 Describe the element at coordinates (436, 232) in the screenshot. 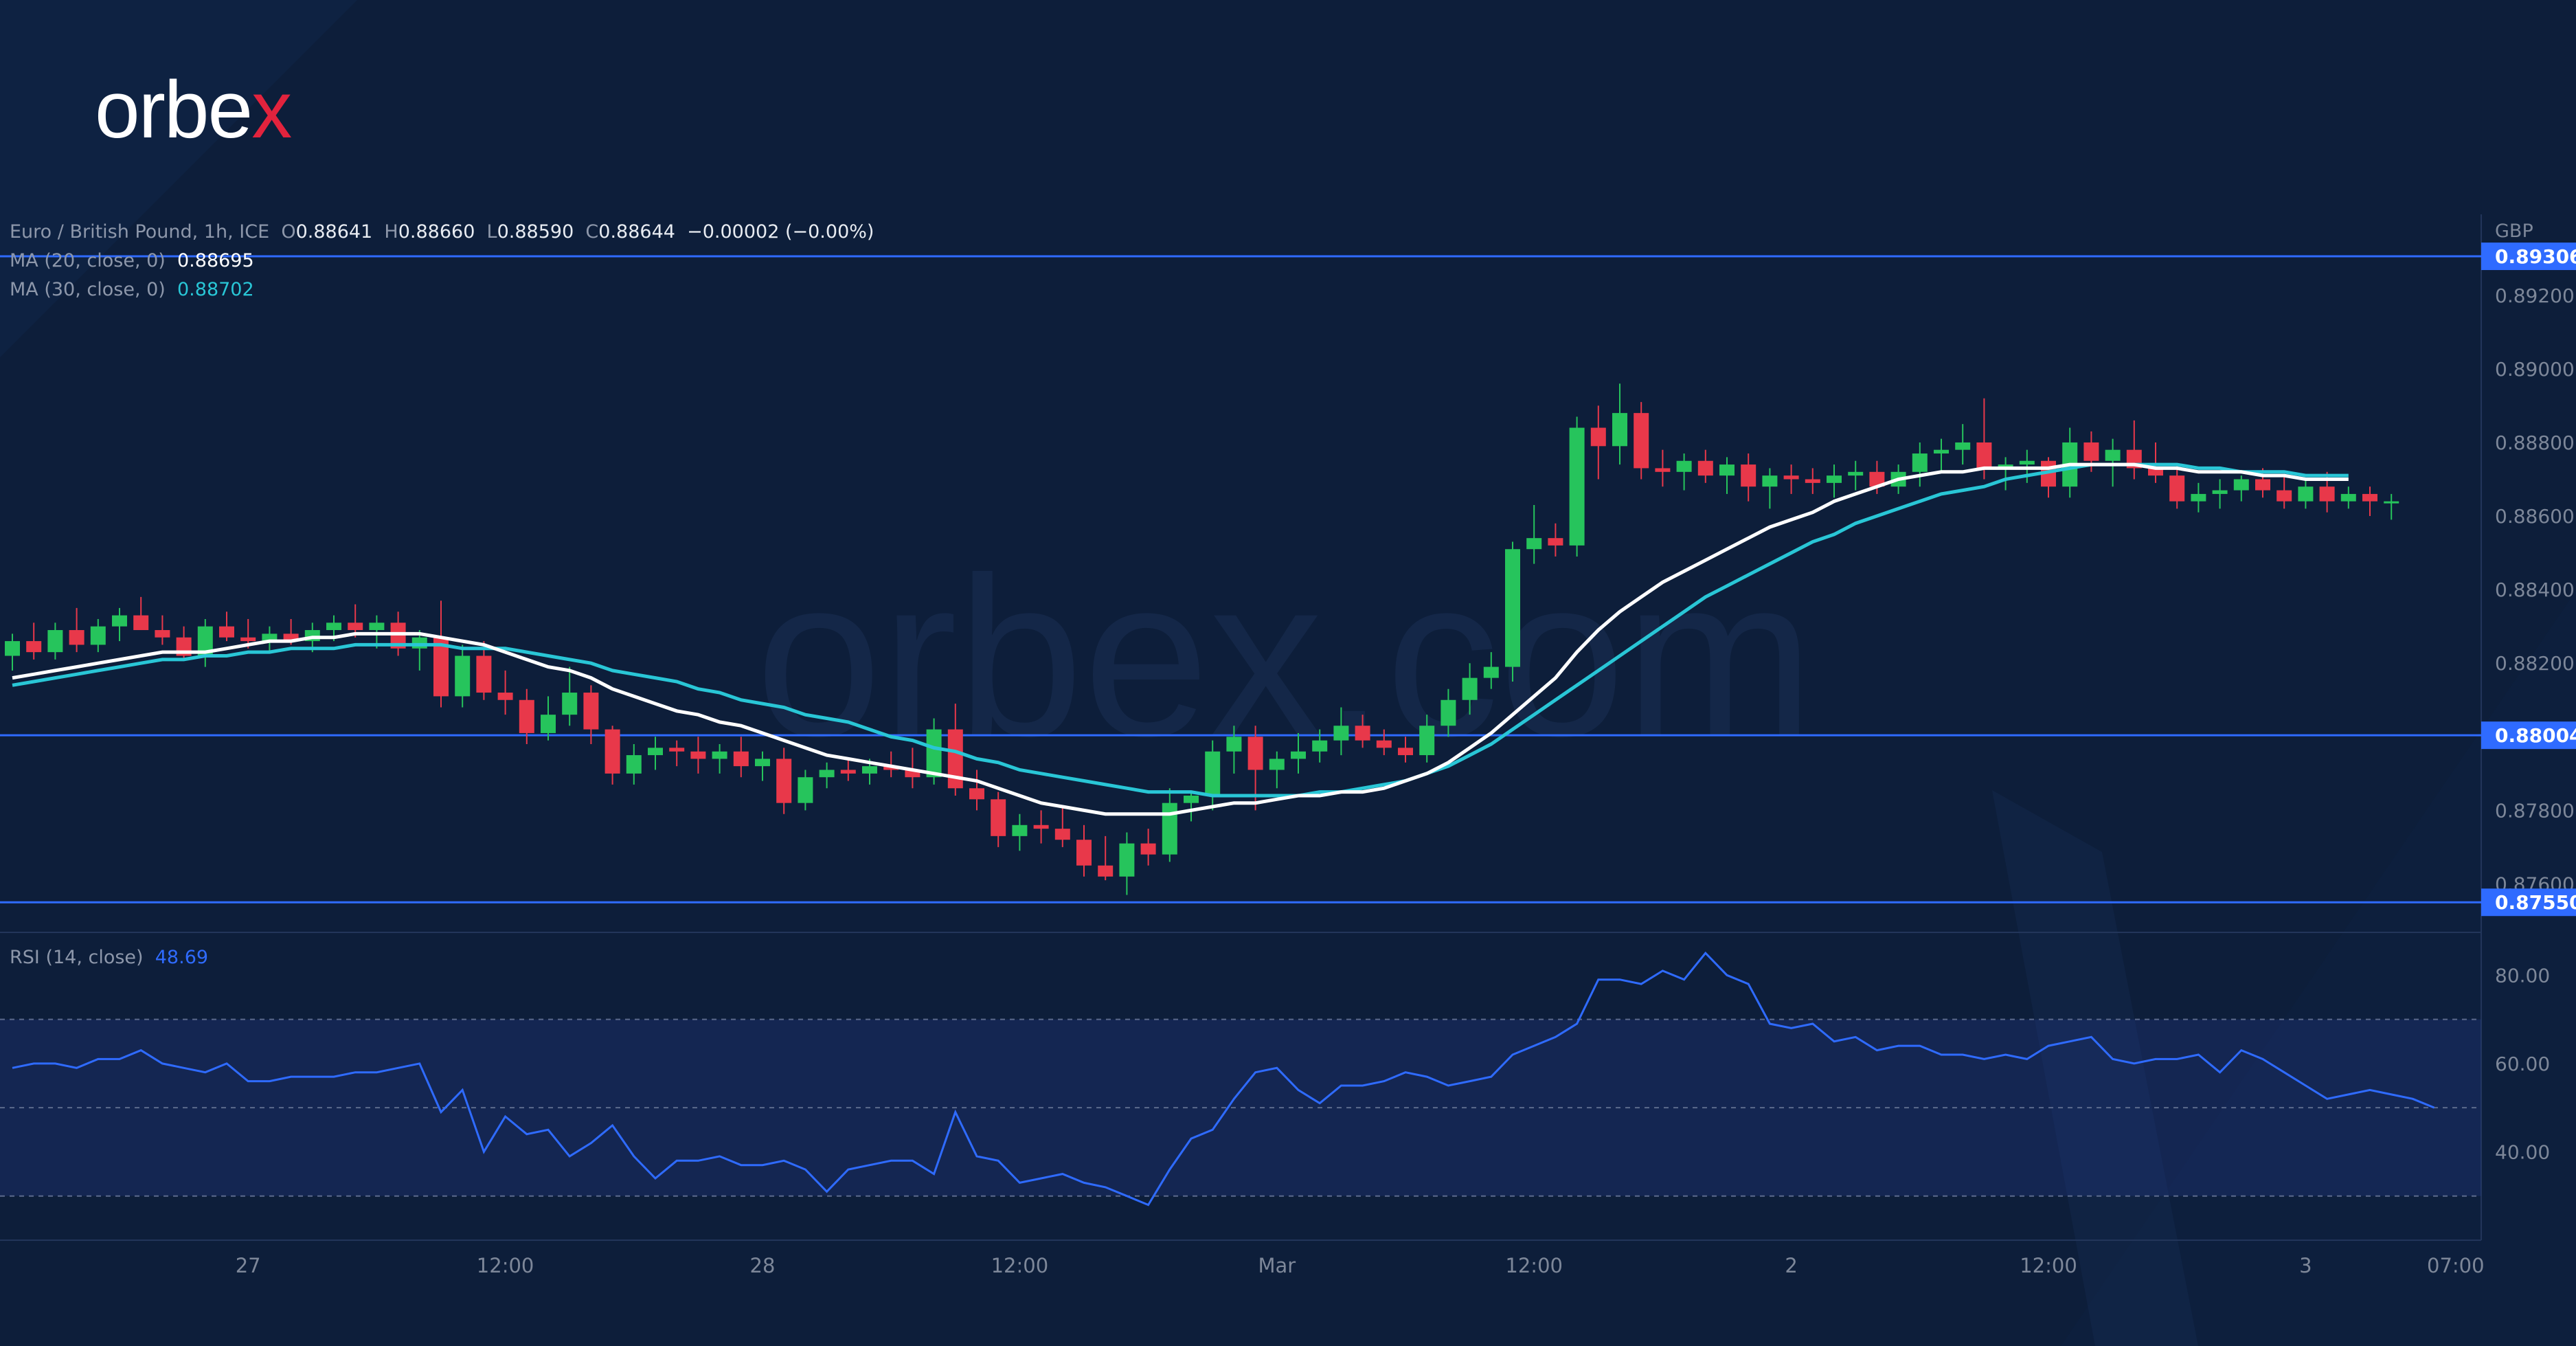

I see `high-value: 0.88660` at that location.